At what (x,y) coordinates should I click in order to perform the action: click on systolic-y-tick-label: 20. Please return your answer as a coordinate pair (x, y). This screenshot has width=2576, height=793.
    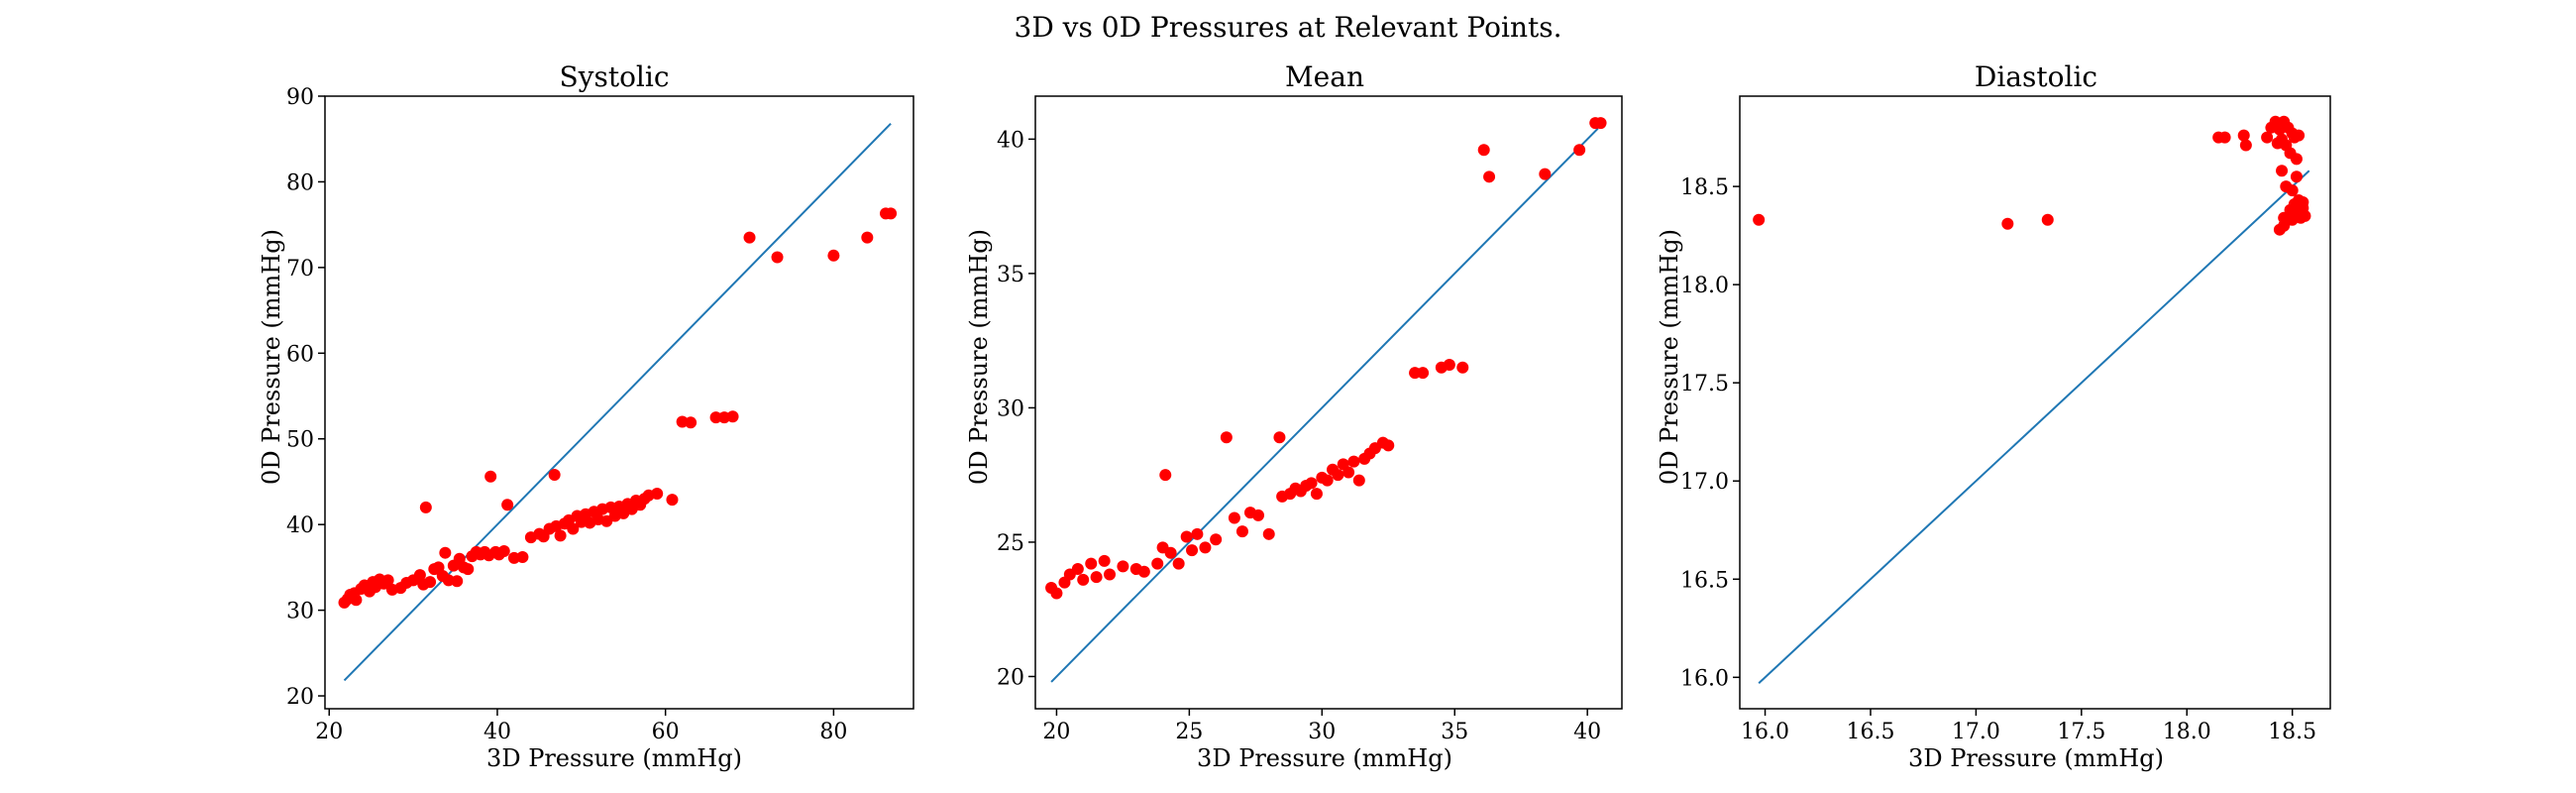
    Looking at the image, I should click on (300, 697).